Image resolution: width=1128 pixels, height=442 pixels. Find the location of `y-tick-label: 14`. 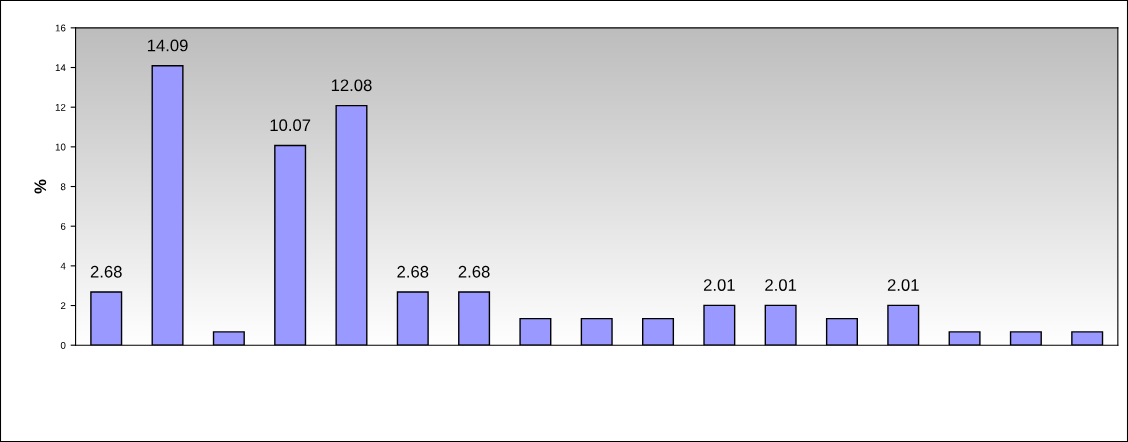

y-tick-label: 14 is located at coordinates (60, 68).